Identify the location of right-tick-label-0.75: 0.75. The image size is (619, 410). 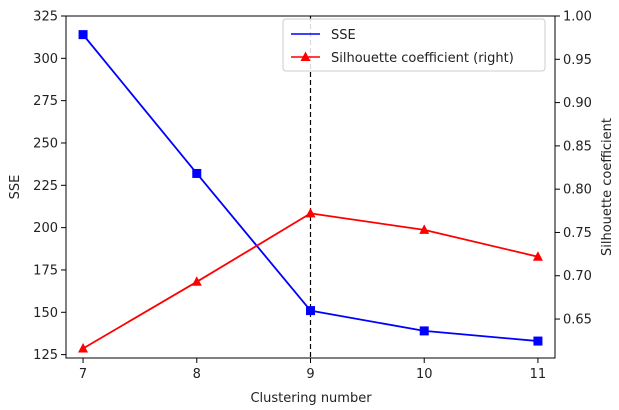
(577, 233).